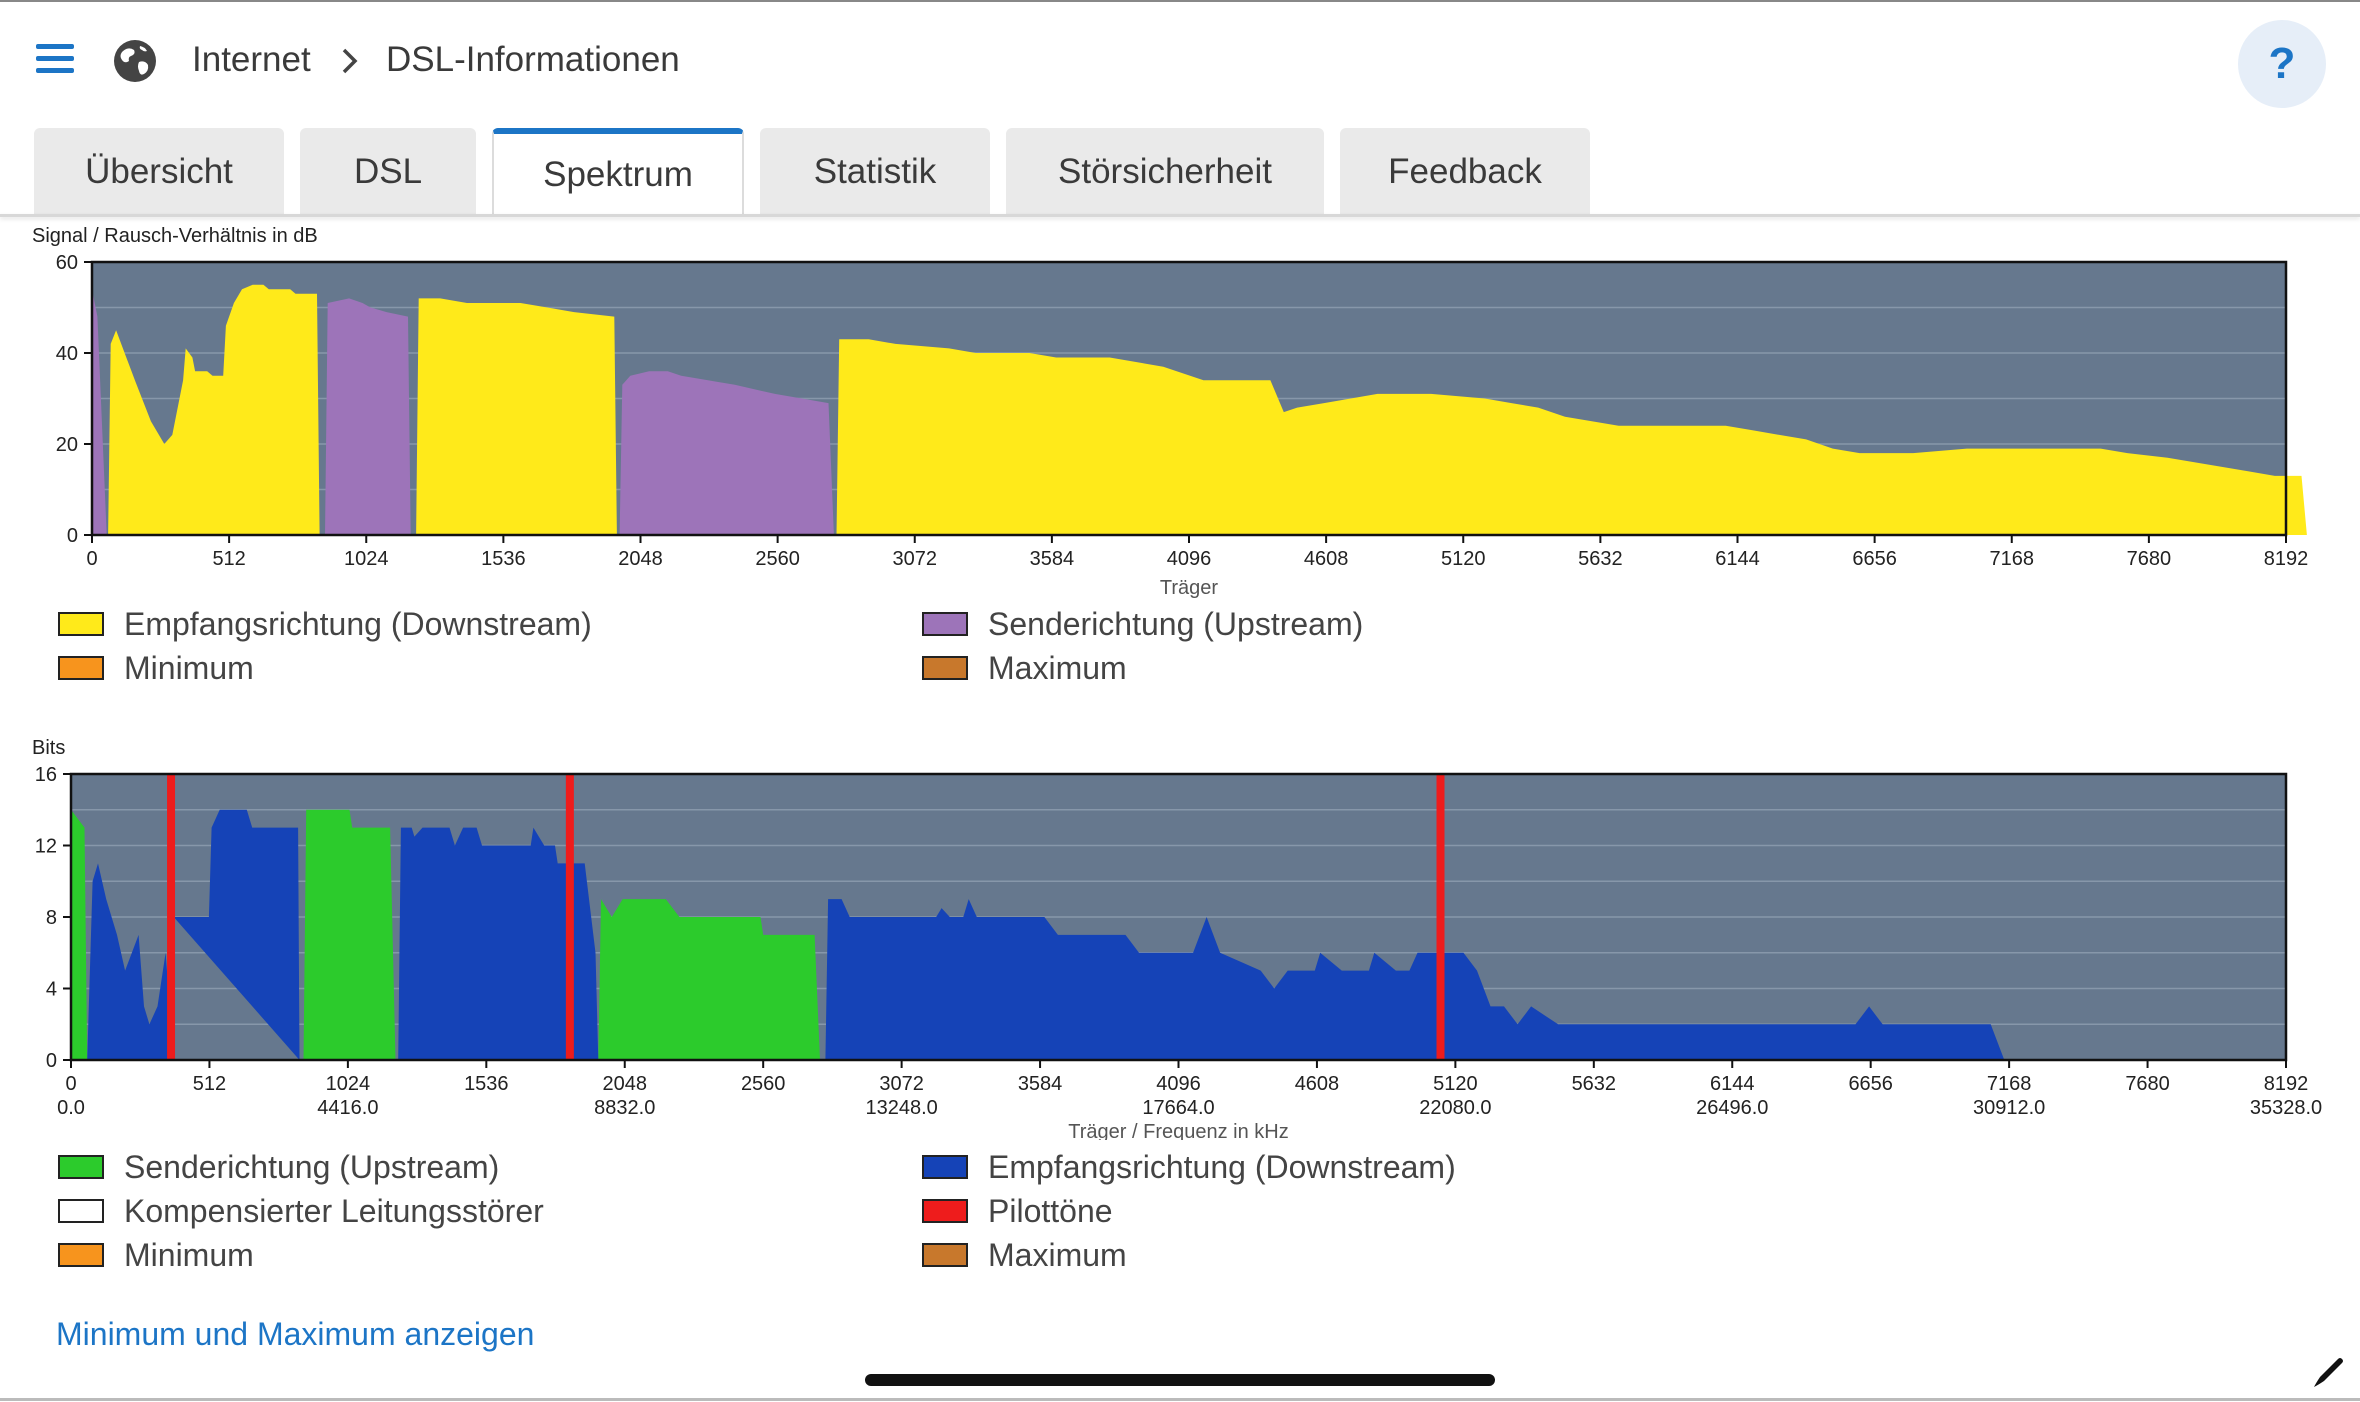 The width and height of the screenshot is (2360, 1402). I want to click on x-axis-title: Träger, so click(1189, 587).